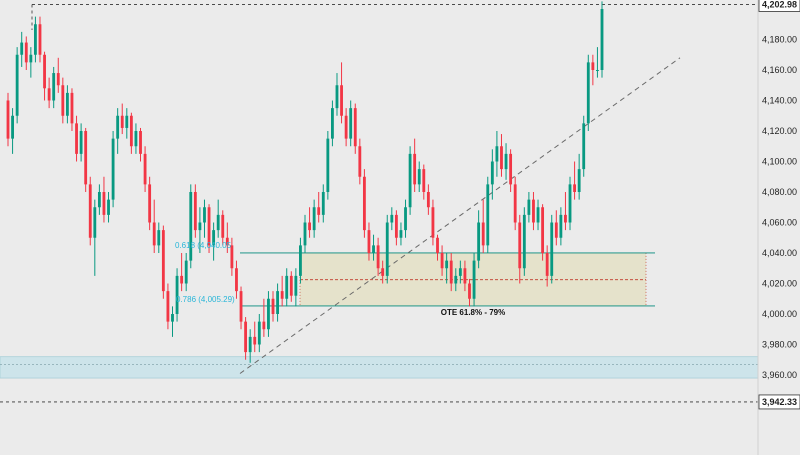 This screenshot has width=800, height=455. What do you see at coordinates (779, 223) in the screenshot?
I see `y-tick-label: 4,060.00` at bounding box center [779, 223].